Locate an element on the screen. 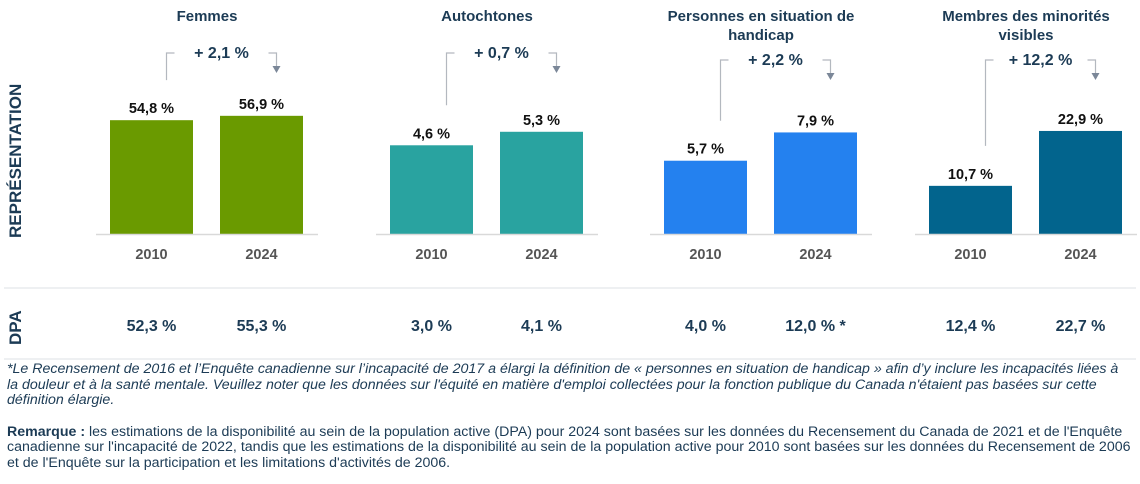  data-label: 10,7 % is located at coordinates (970, 175).